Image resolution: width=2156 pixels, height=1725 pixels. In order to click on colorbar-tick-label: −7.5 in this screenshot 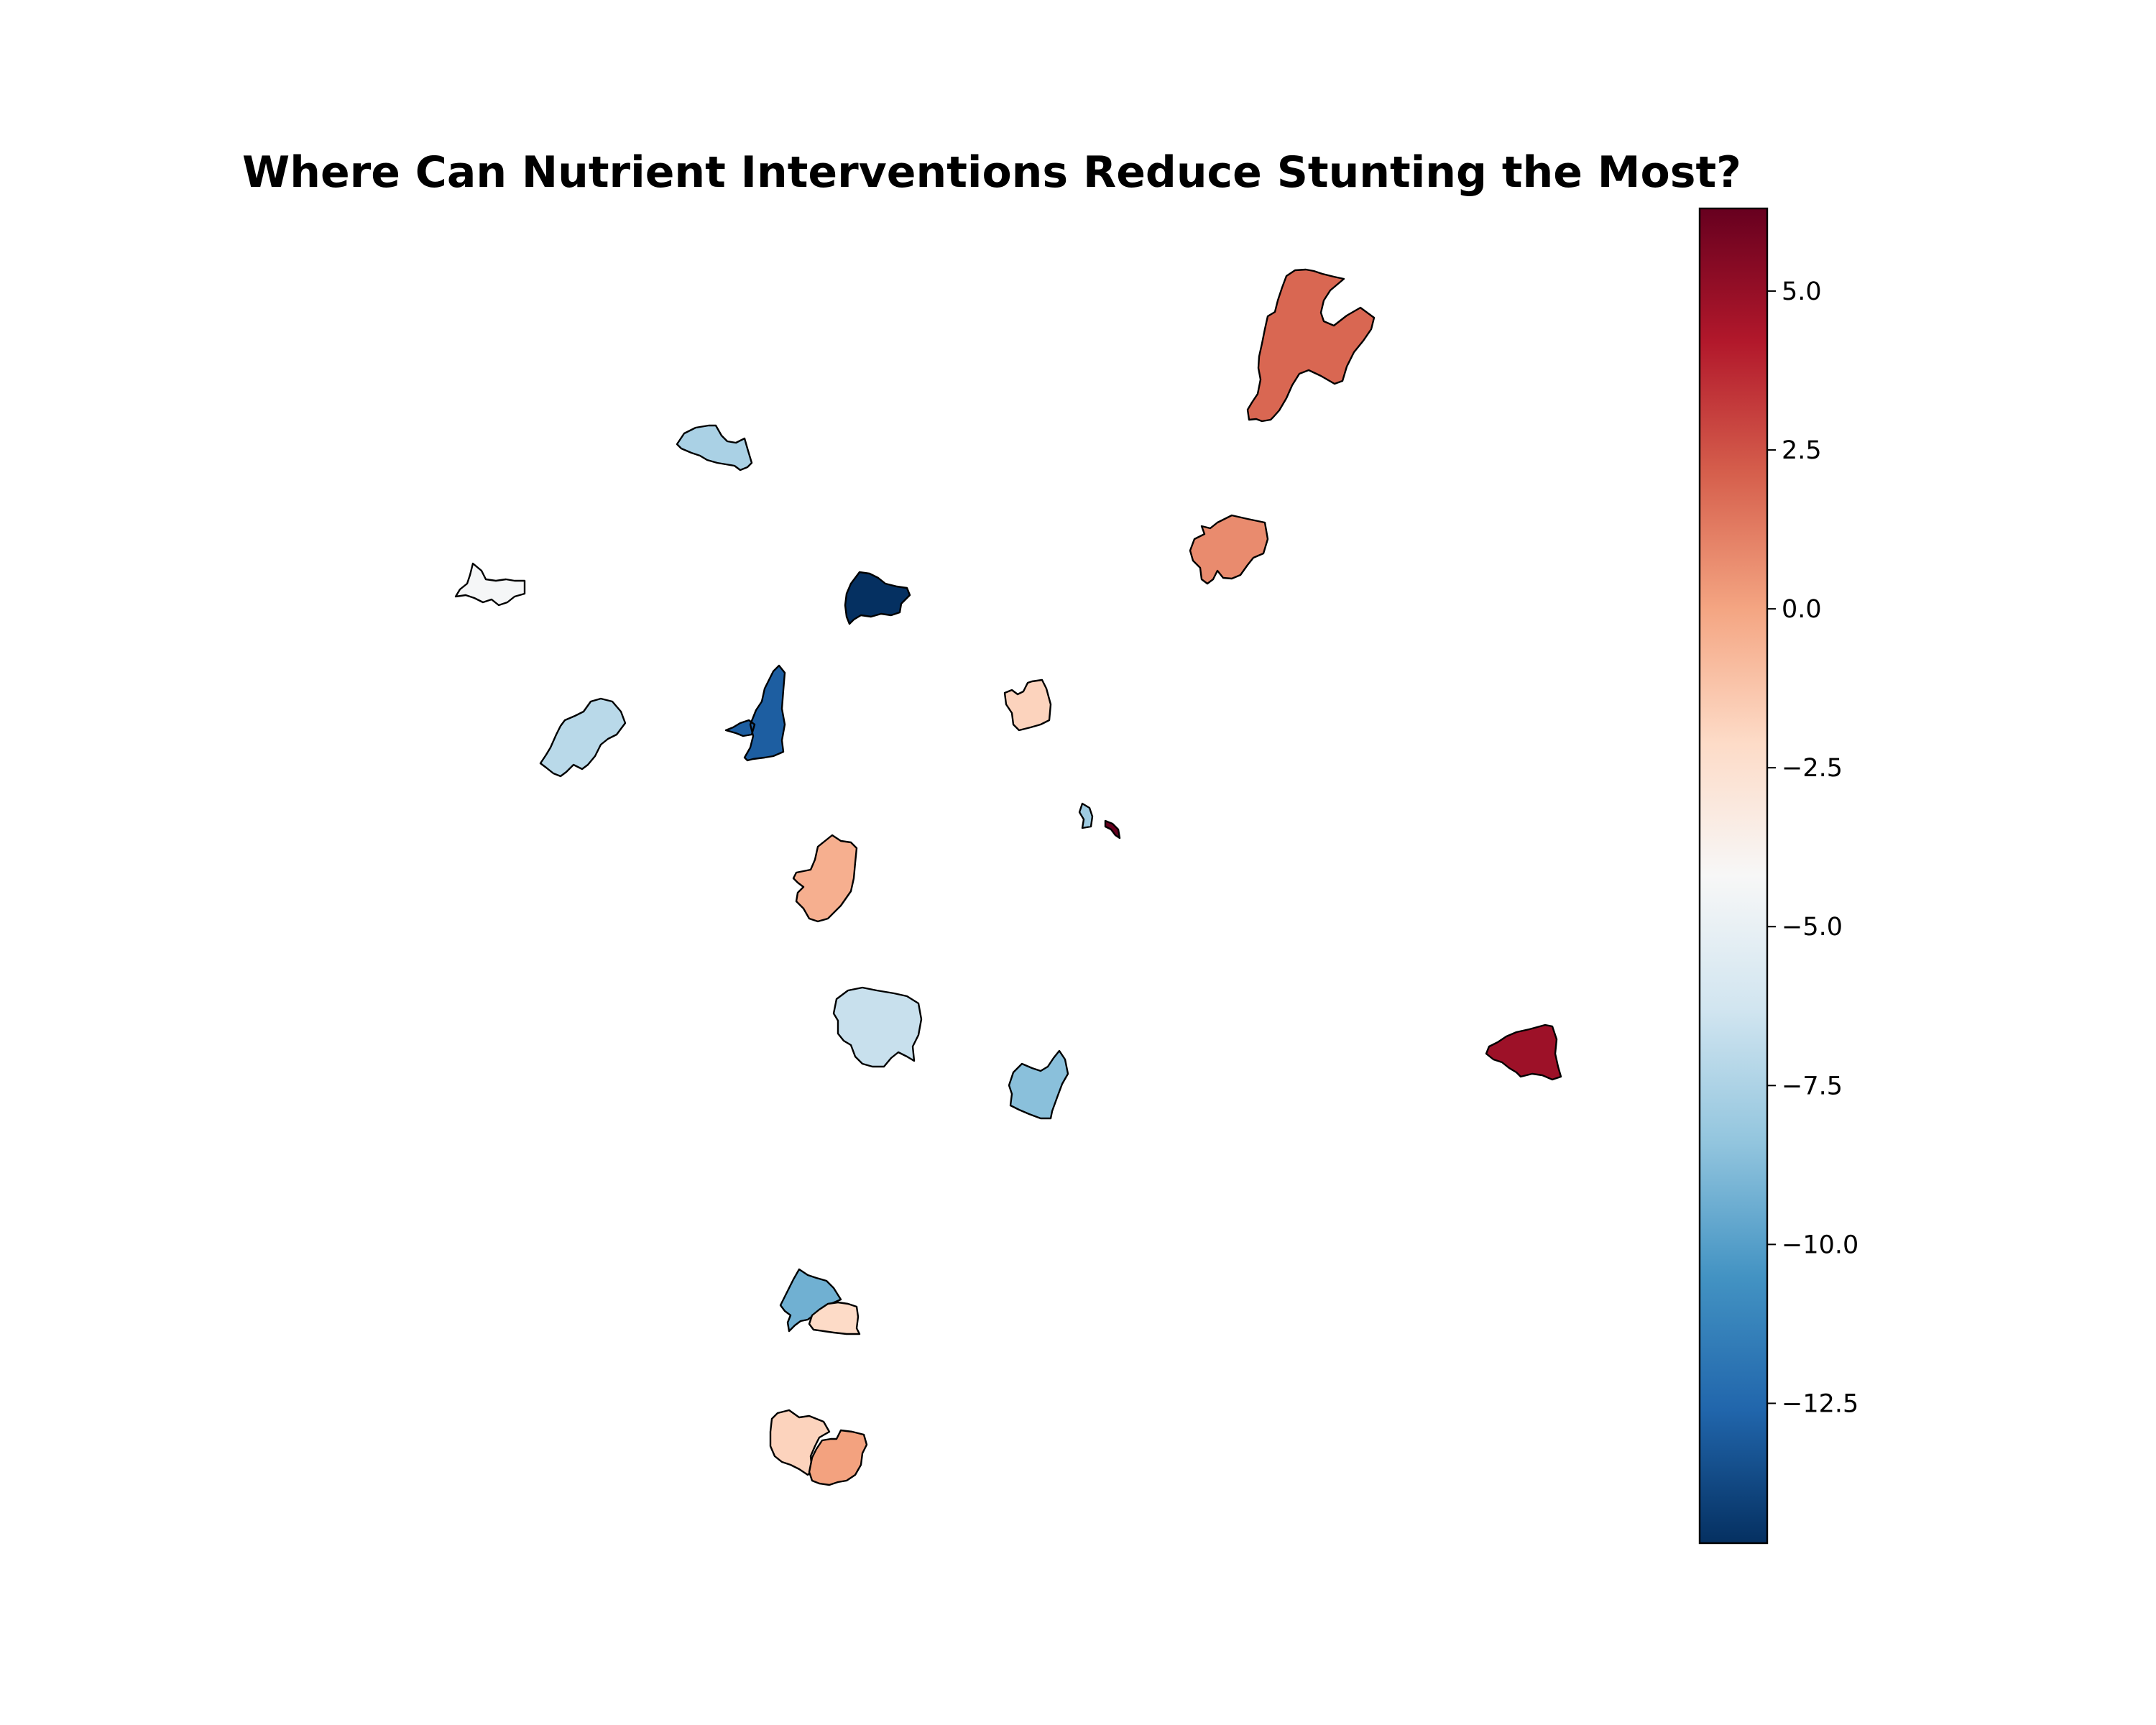, I will do `click(1812, 1086)`.